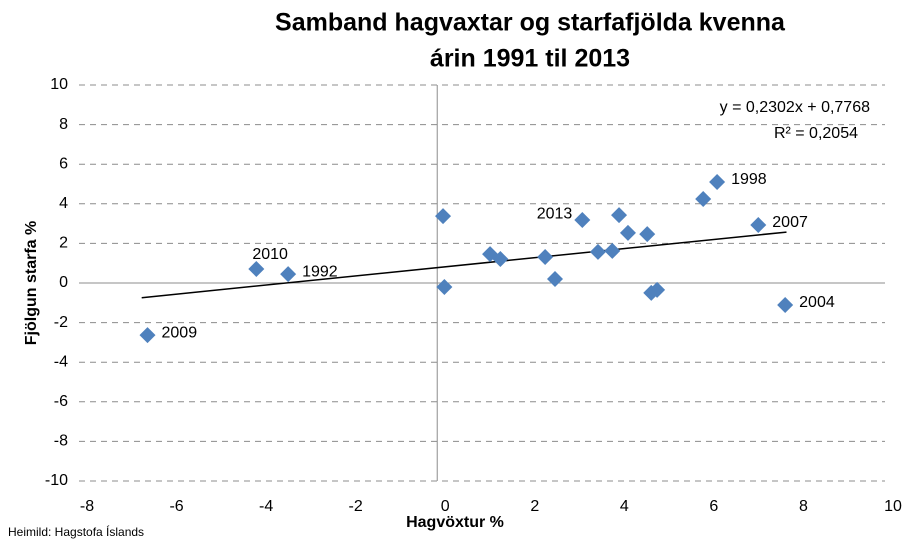  Describe the element at coordinates (445, 506) in the screenshot. I see `x-tick-label: 0` at that location.